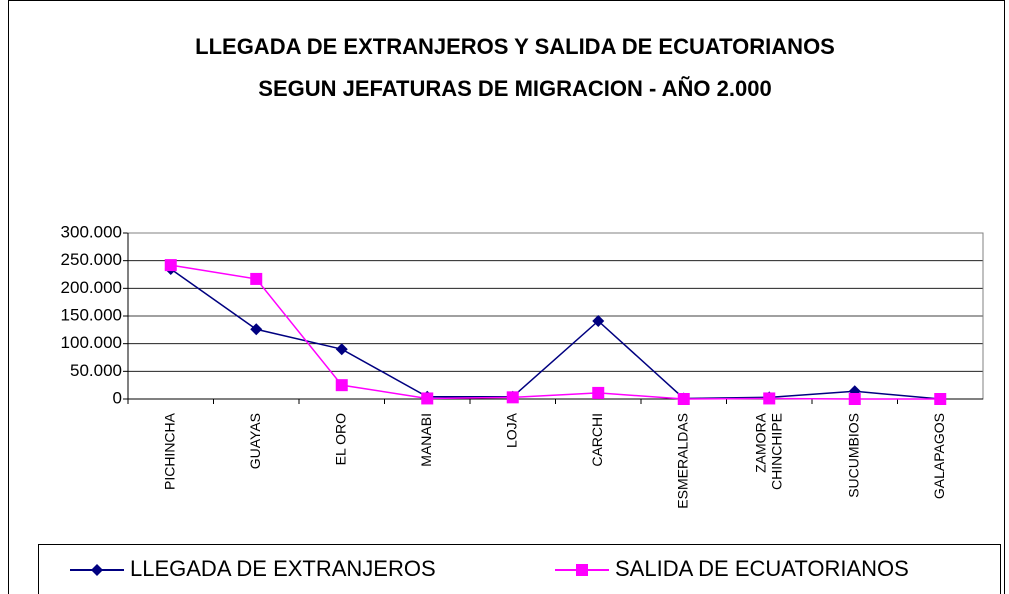  What do you see at coordinates (340, 439) in the screenshot?
I see `x-tick-label: EL ORO` at bounding box center [340, 439].